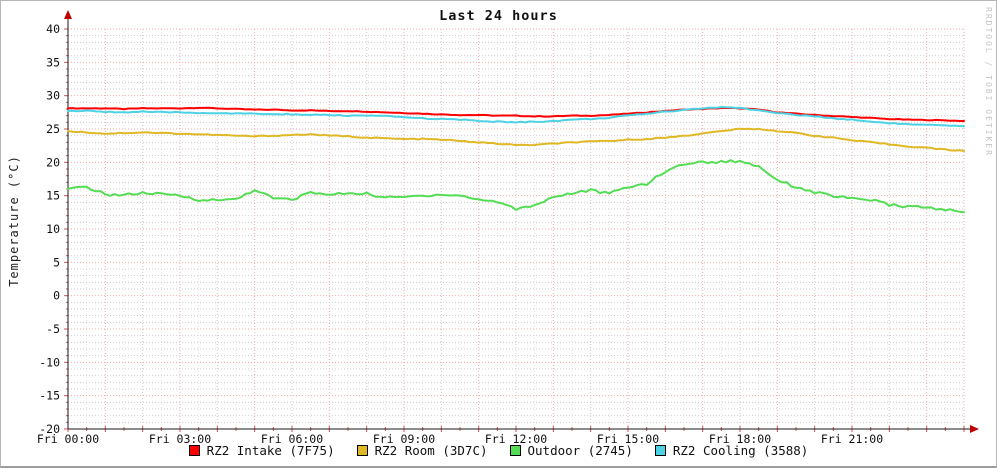 Image resolution: width=997 pixels, height=468 pixels. I want to click on legend-label: RZ2 Intake (7F75), so click(270, 450).